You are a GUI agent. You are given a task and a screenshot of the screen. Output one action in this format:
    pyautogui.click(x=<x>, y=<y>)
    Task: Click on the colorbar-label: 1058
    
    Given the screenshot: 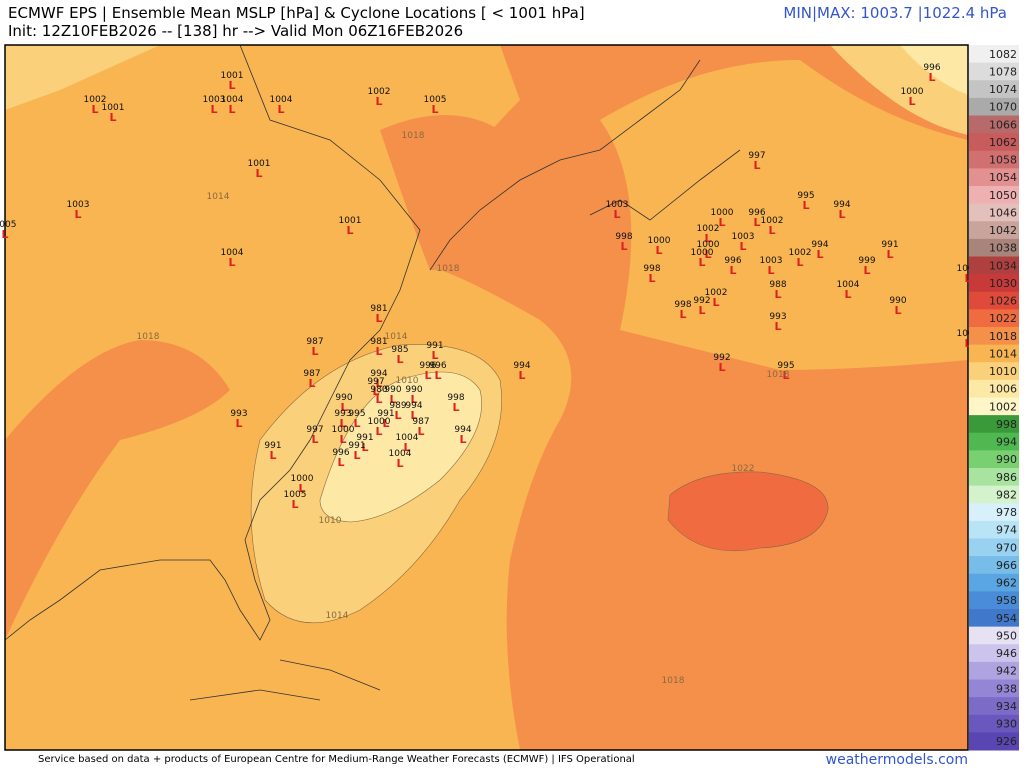 What is the action you would take?
    pyautogui.click(x=1003, y=160)
    